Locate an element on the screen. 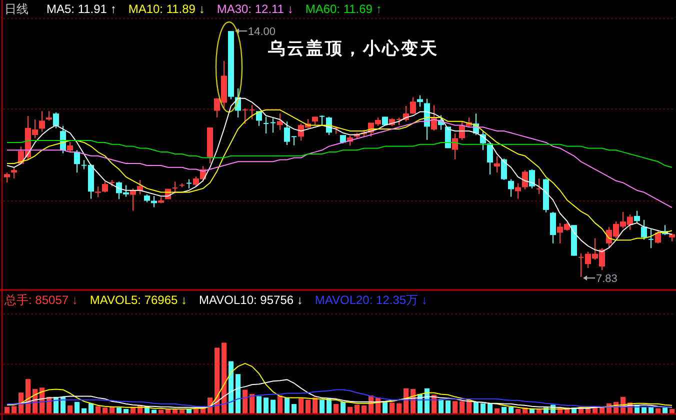 This screenshot has height=420, width=676. annotation: 7.83 is located at coordinates (607, 279).